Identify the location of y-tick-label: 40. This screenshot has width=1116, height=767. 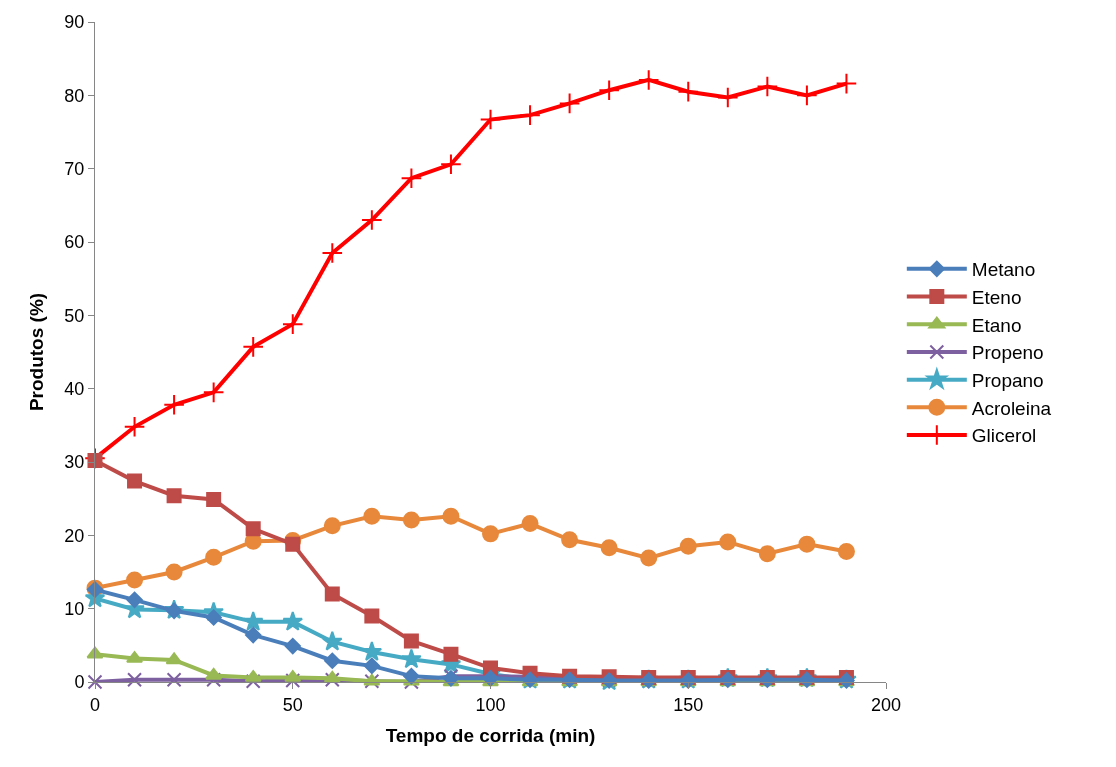
(74, 388).